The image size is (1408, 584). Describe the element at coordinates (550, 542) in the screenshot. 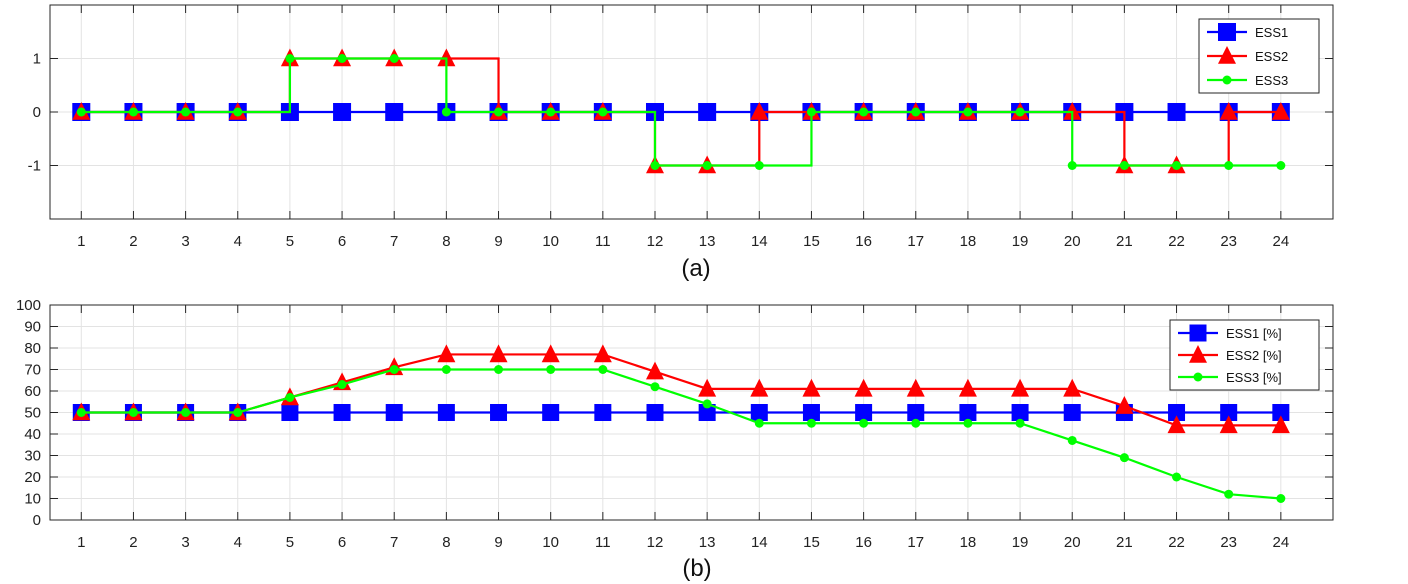

I see `x-tick-label: 10` at that location.